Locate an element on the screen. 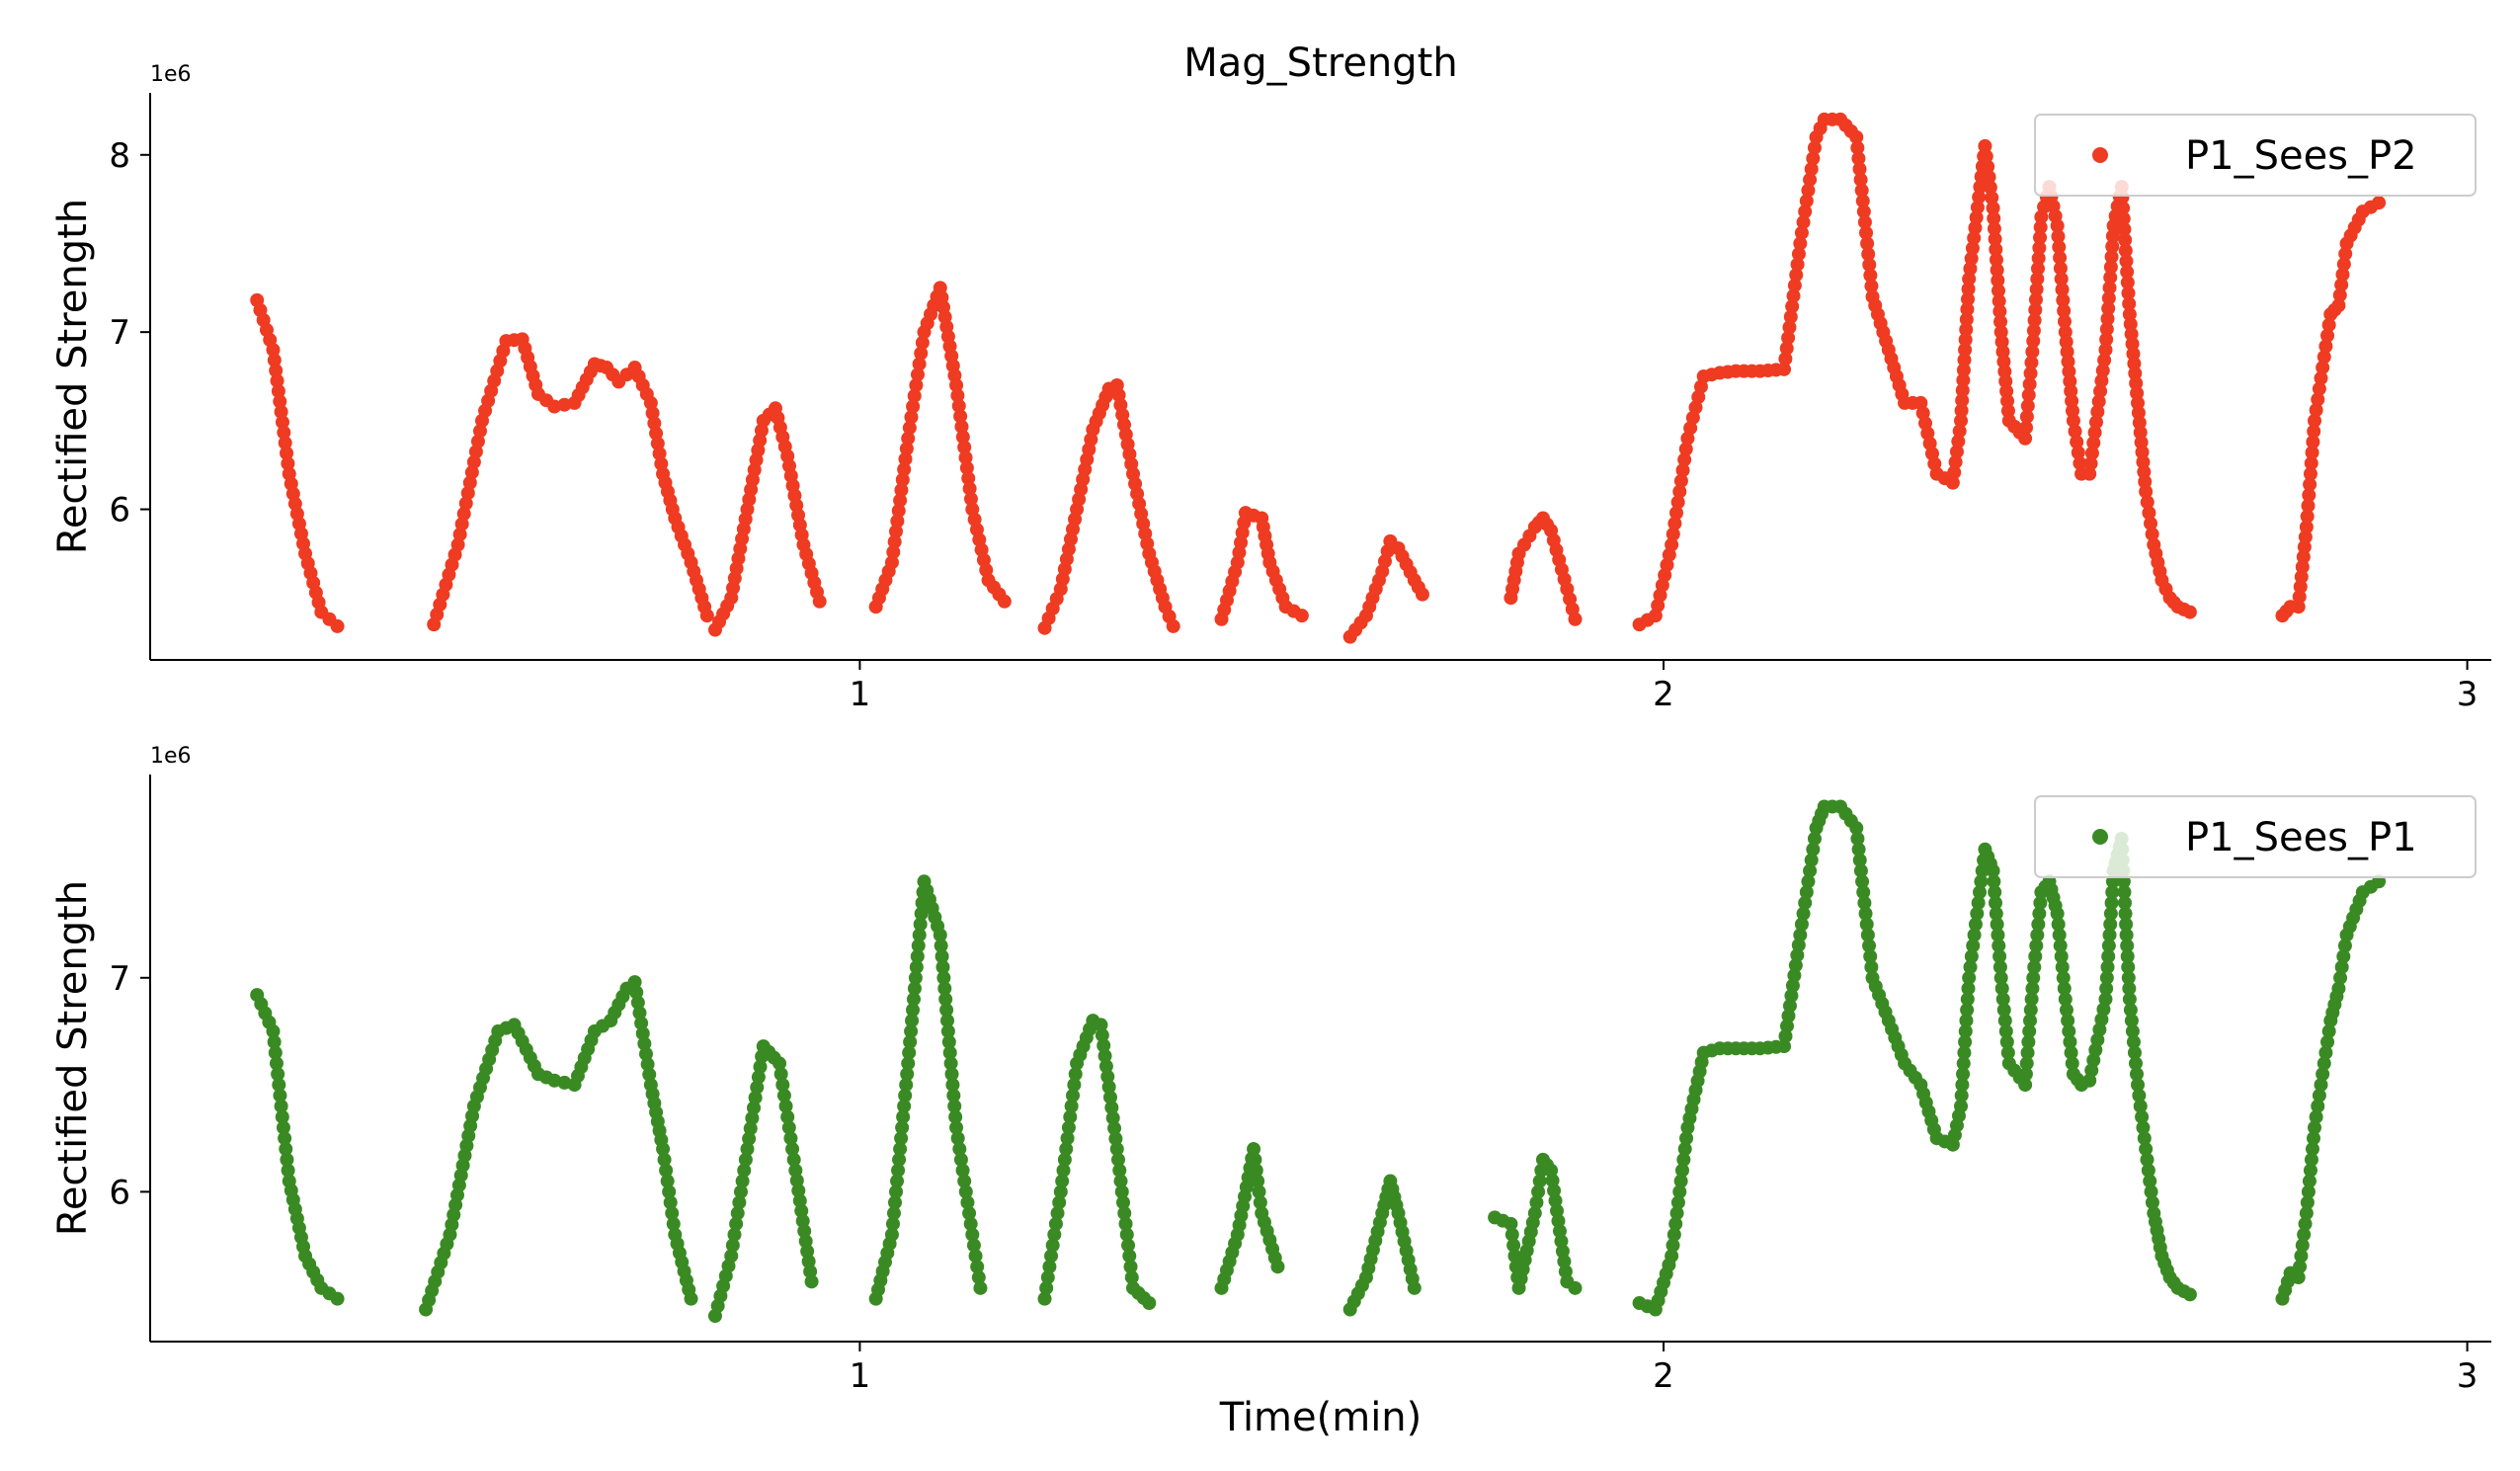 The height and width of the screenshot is (1471, 2520). legend: P1_Sees_P1 is located at coordinates (2255, 836).